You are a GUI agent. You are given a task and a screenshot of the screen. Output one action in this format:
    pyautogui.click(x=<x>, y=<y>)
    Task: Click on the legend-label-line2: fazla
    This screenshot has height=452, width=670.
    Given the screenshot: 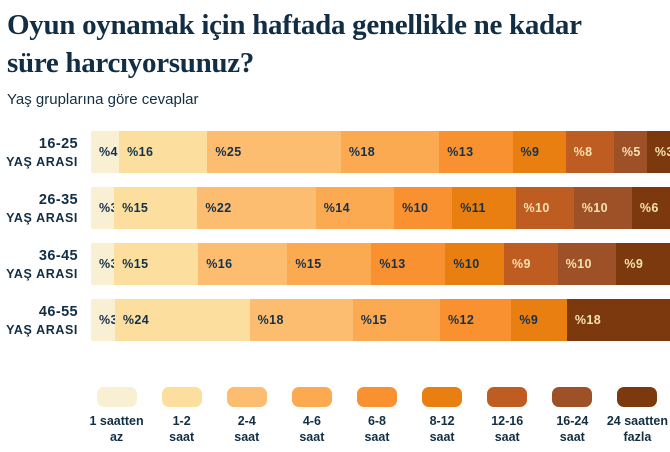 What is the action you would take?
    pyautogui.click(x=637, y=437)
    